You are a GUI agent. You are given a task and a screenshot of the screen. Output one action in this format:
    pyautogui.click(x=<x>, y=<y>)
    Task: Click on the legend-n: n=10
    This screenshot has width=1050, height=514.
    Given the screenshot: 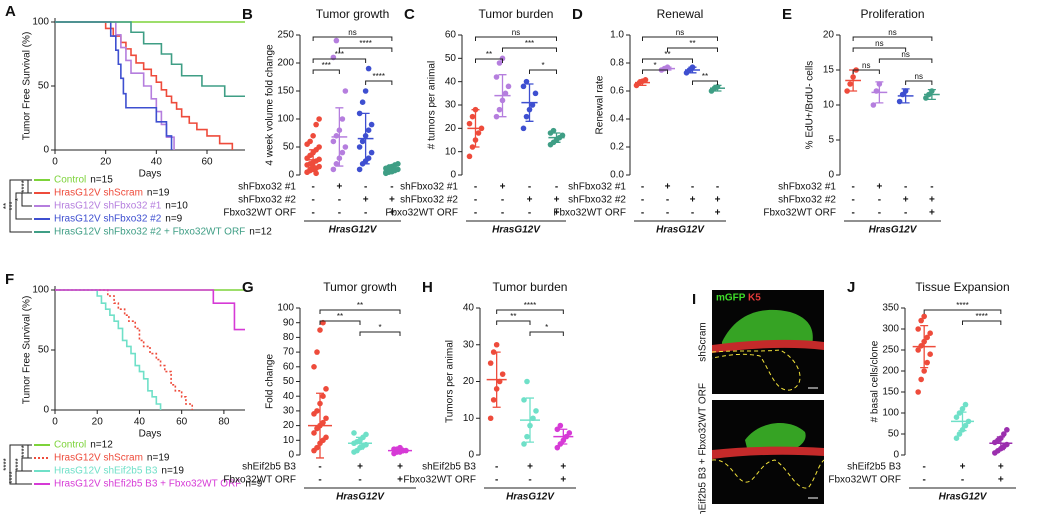 What is the action you would take?
    pyautogui.click(x=176, y=206)
    